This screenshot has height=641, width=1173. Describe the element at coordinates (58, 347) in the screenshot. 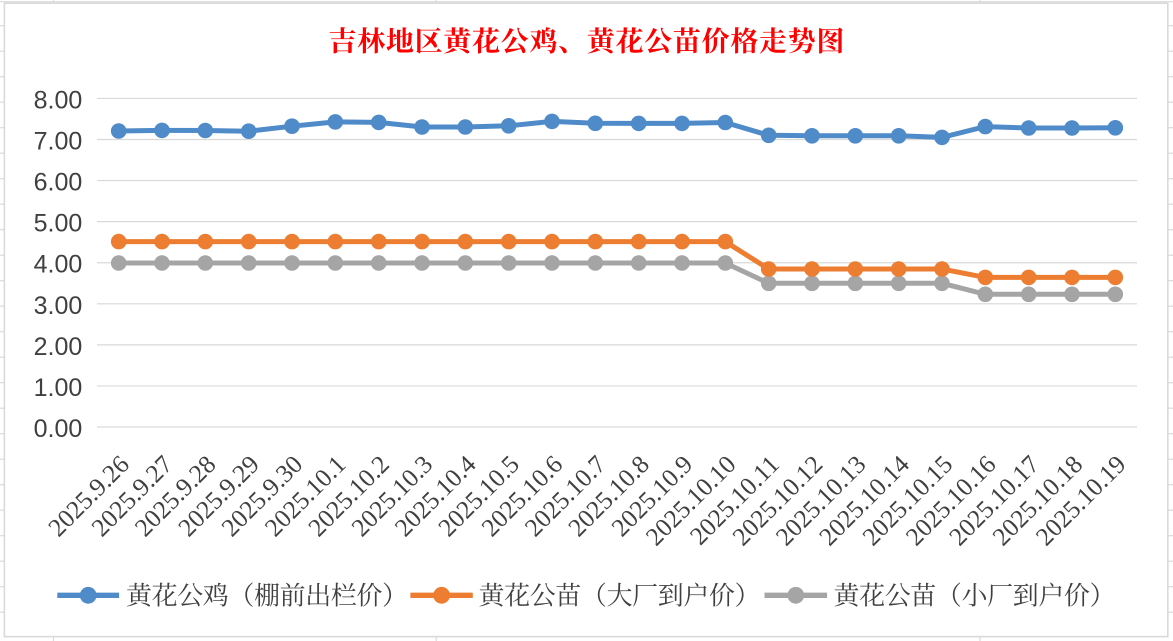

I see `svg-text: 2.00` at that location.